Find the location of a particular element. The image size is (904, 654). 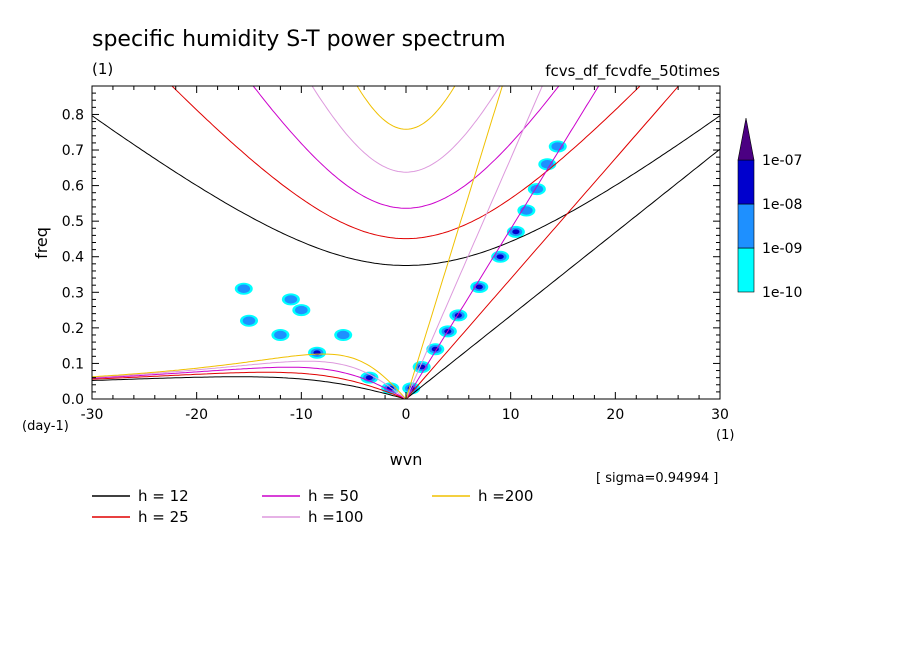

y-tick-label: 0.4 is located at coordinates (73, 258).